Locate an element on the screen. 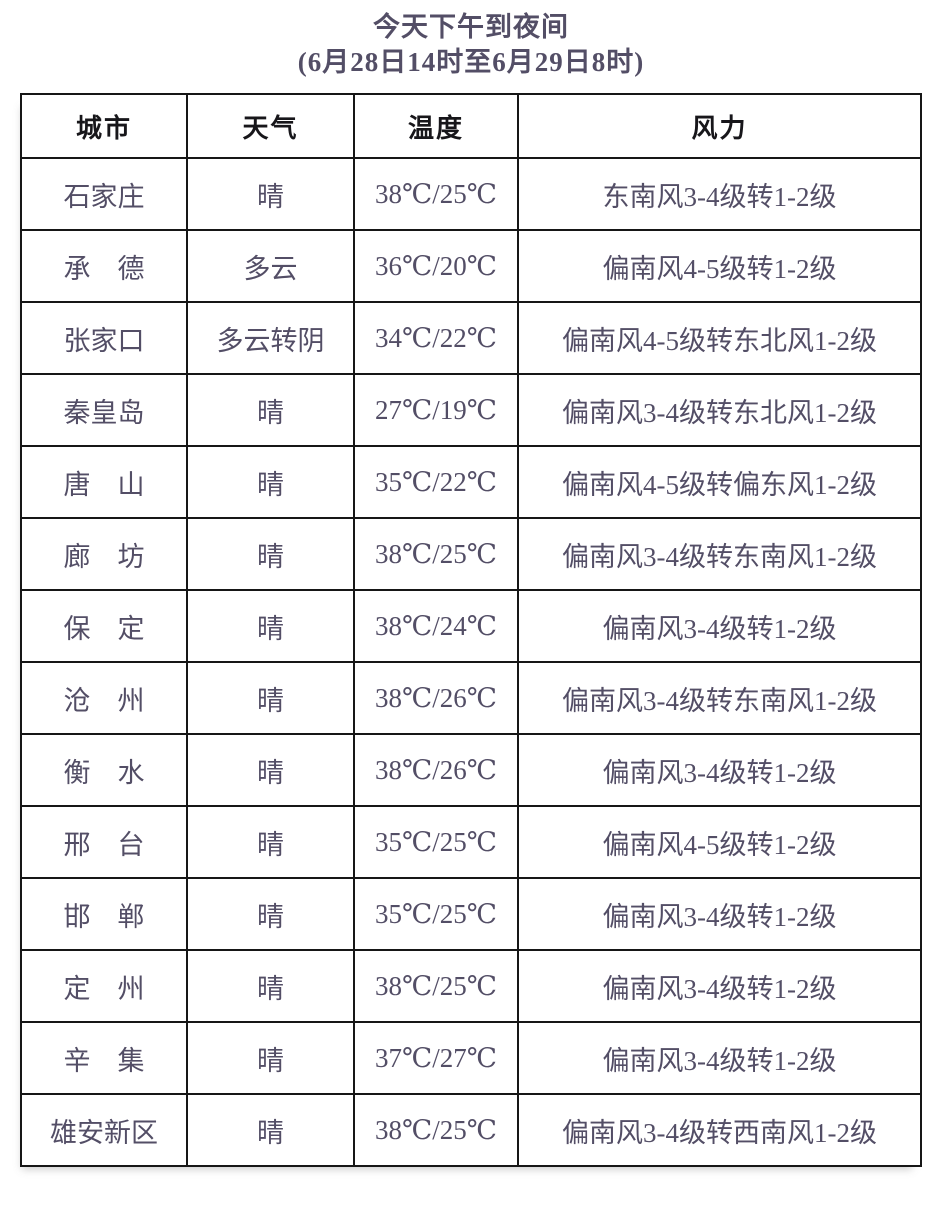 This screenshot has width=942, height=1218. table-row: 廊 坊 晴 38℃/25℃ 偏南风3-4级转东南风1-2级 is located at coordinates (471, 554).